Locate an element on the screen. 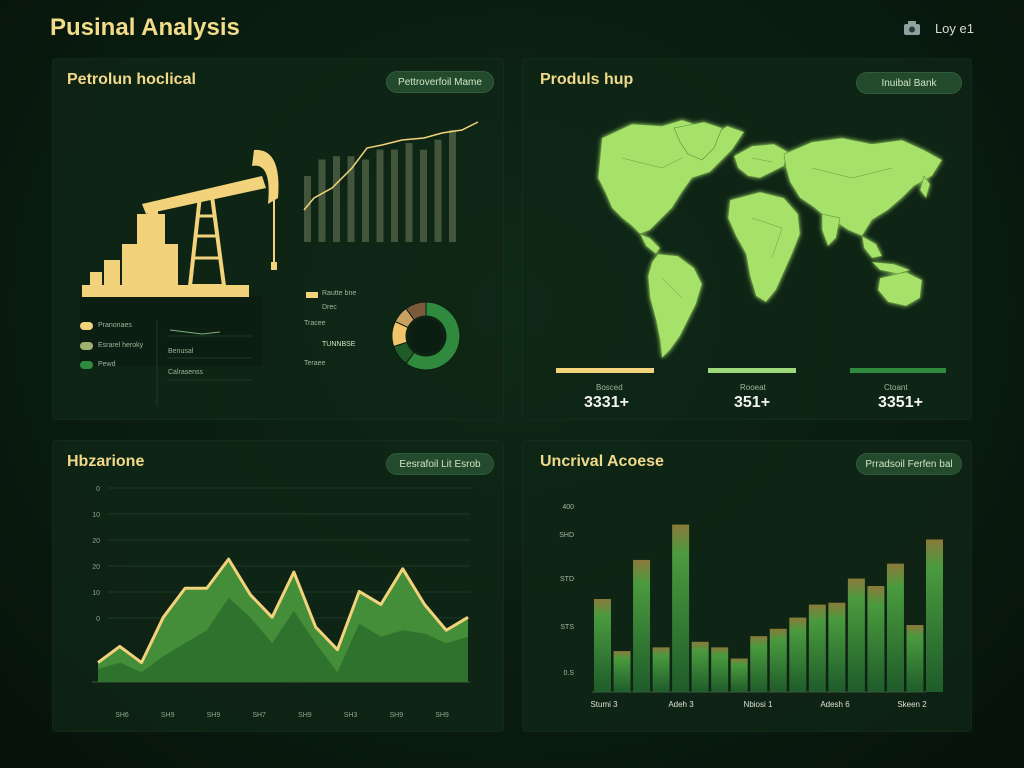  stat-value: 3331+ is located at coordinates (606, 402).